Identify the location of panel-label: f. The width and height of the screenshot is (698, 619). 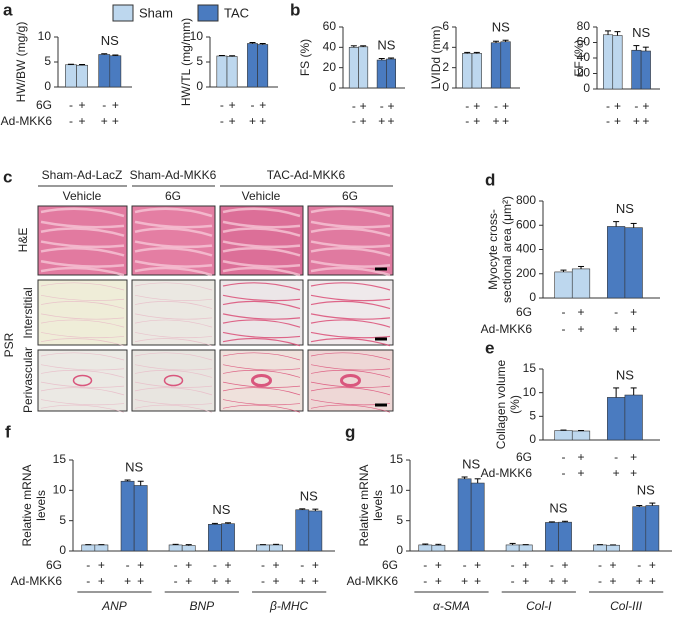
(8, 431).